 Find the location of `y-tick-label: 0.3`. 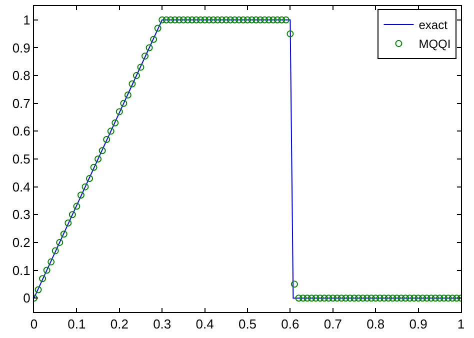

y-tick-label: 0.3 is located at coordinates (21, 214).